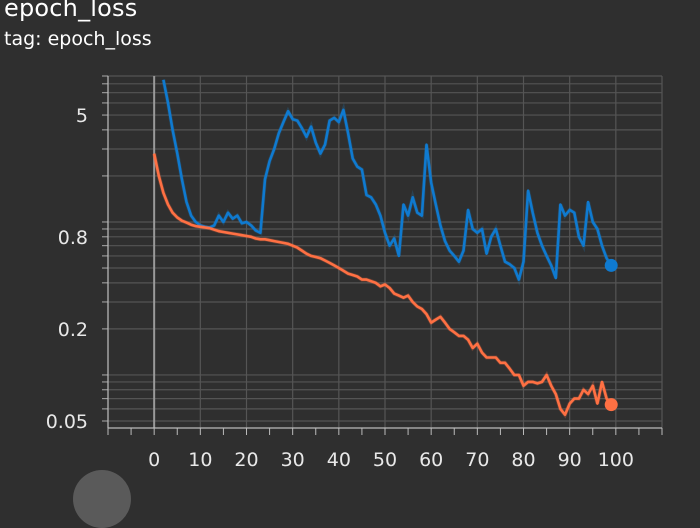 This screenshot has height=528, width=700. What do you see at coordinates (154, 460) in the screenshot?
I see `x-tick-label: 0` at bounding box center [154, 460].